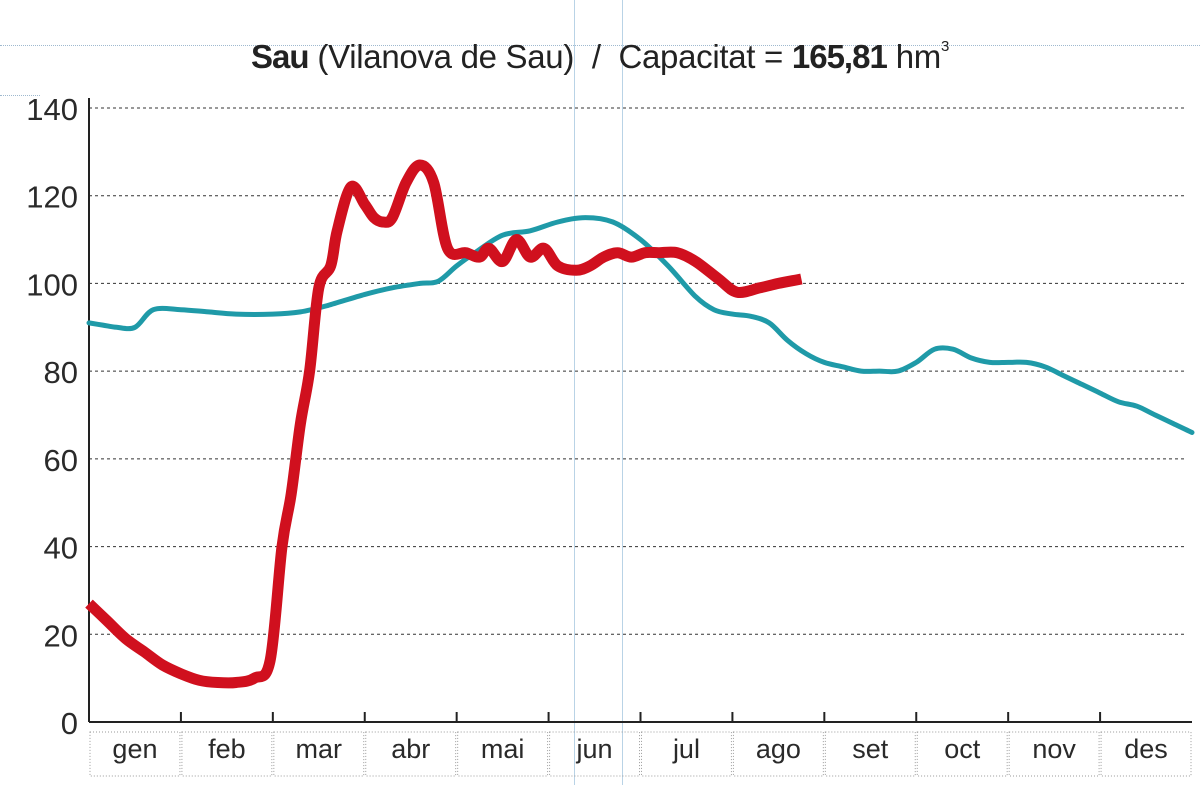  What do you see at coordinates (778, 749) in the screenshot?
I see `x-tick-label: ago` at bounding box center [778, 749].